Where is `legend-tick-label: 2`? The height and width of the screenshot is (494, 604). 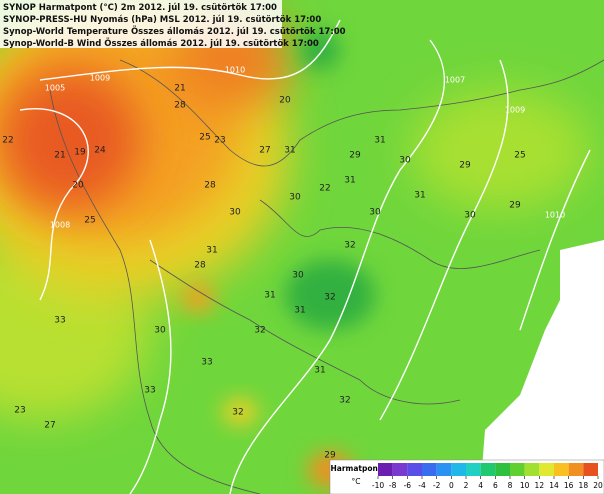 legend-tick-label: 2 is located at coordinates (466, 485).